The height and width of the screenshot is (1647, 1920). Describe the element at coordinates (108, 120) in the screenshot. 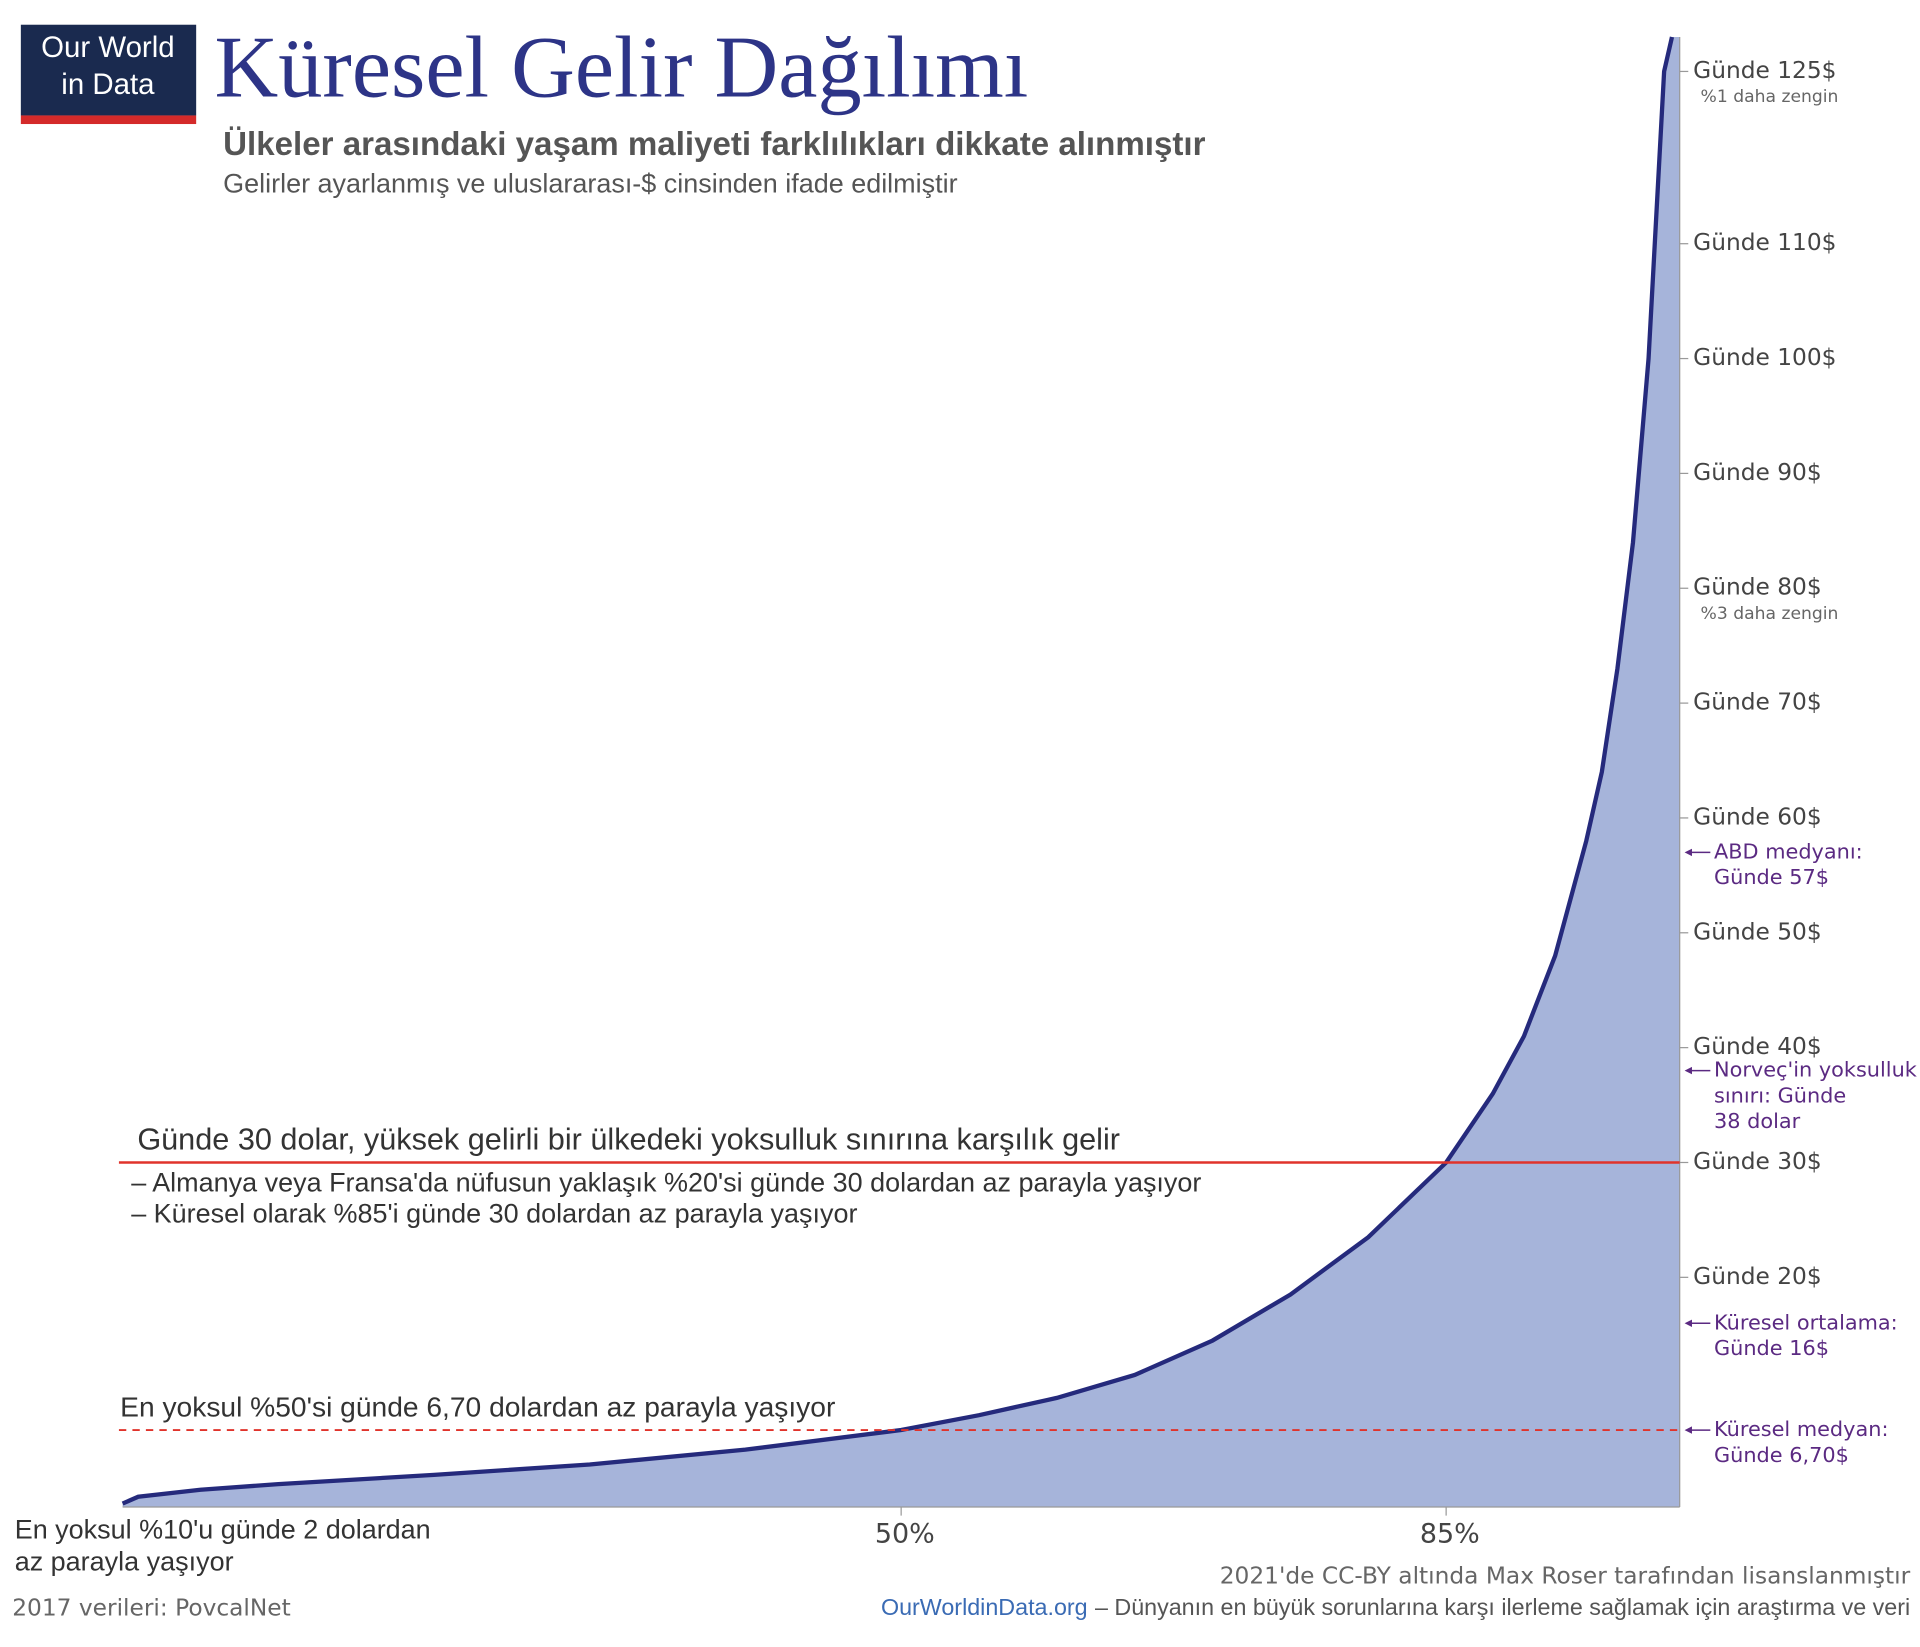

I see `logo-bar` at that location.